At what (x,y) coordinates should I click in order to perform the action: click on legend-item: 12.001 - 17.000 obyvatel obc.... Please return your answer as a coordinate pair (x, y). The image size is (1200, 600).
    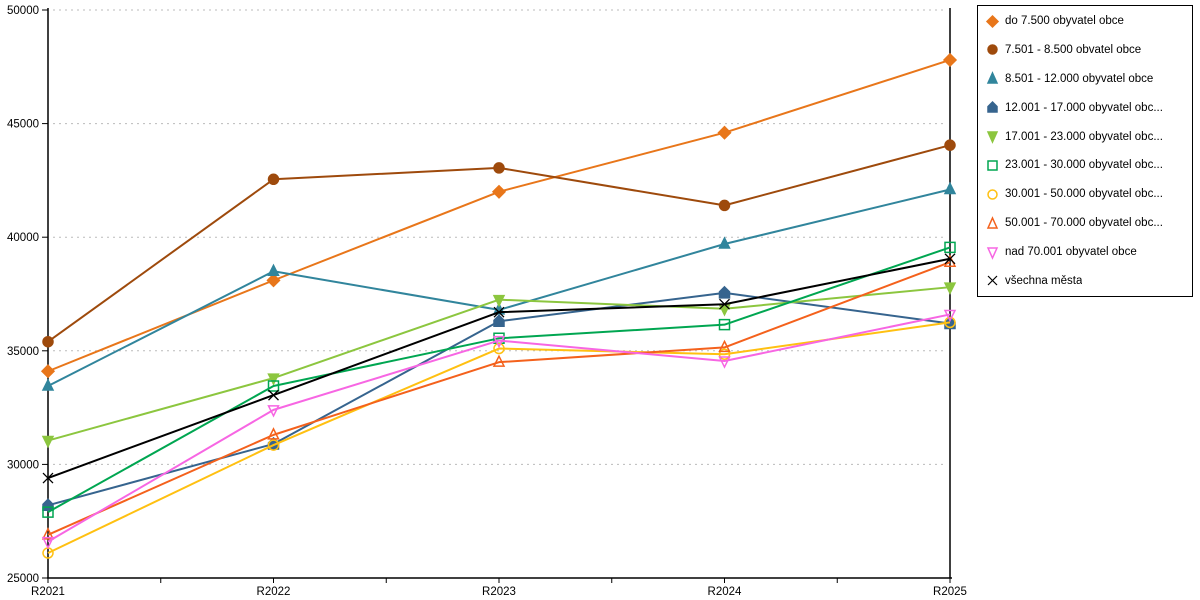
    Looking at the image, I should click on (1086, 108).